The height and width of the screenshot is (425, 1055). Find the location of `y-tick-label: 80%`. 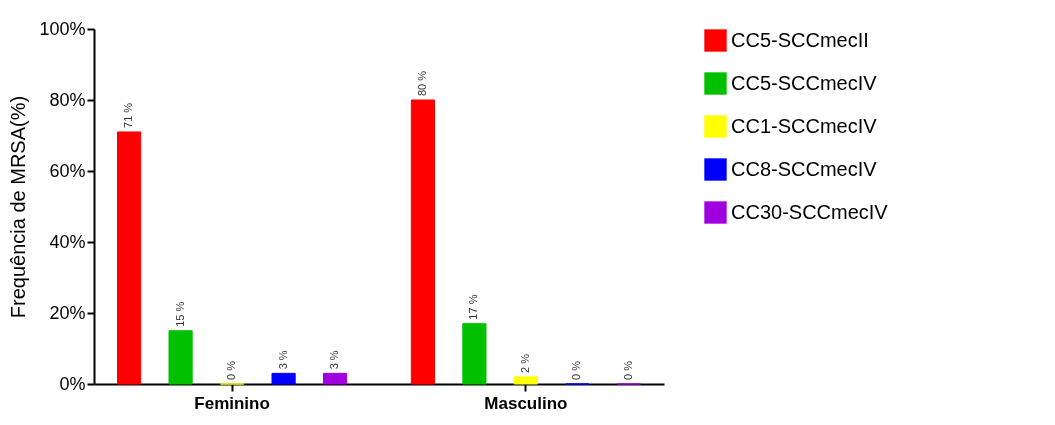

y-tick-label: 80% is located at coordinates (67, 99).